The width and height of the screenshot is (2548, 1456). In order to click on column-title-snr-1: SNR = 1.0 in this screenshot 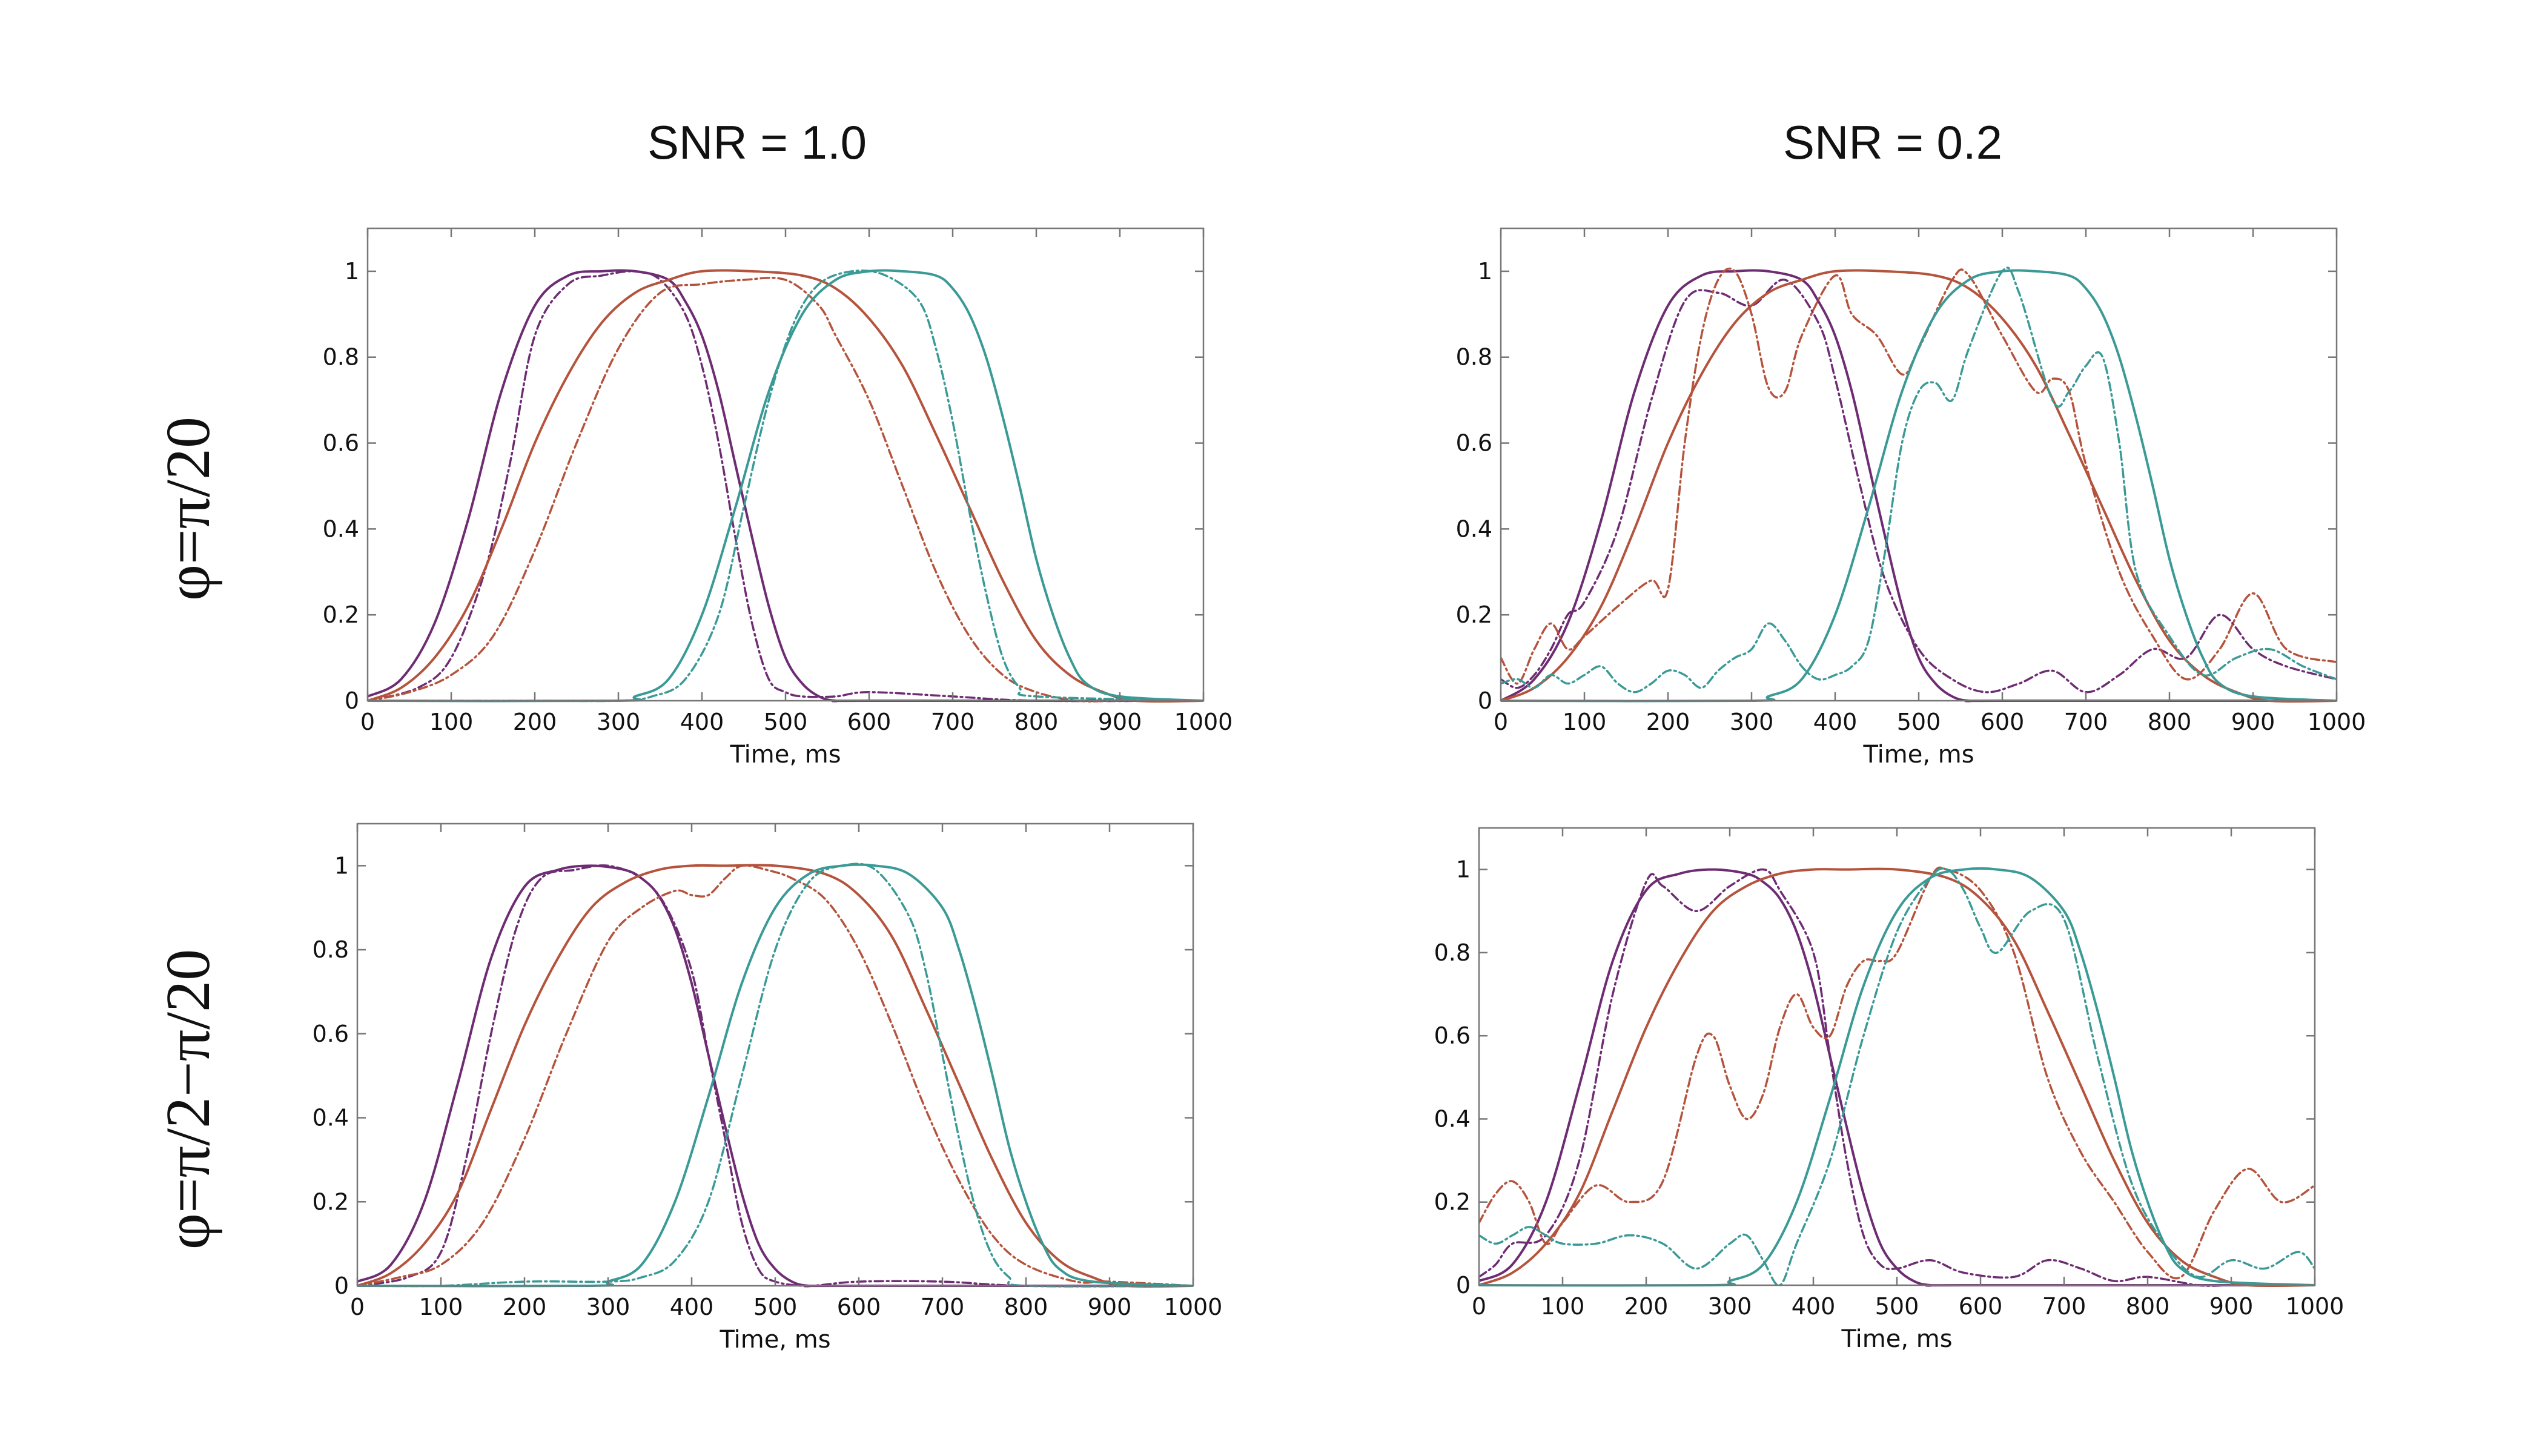, I will do `click(757, 142)`.